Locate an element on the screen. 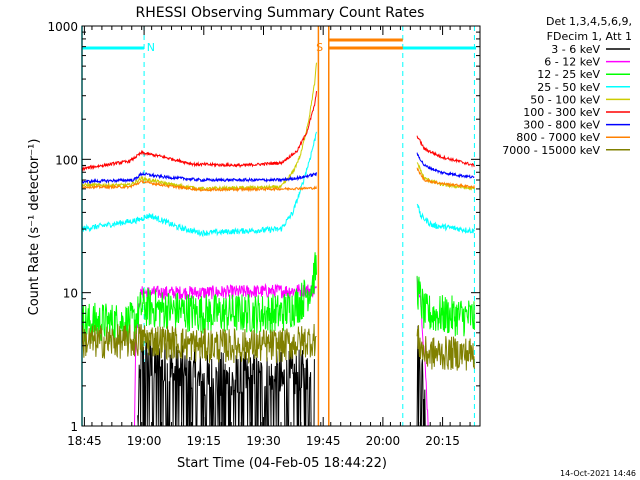 The width and height of the screenshot is (640, 480). flag-label-S: S is located at coordinates (319, 47).